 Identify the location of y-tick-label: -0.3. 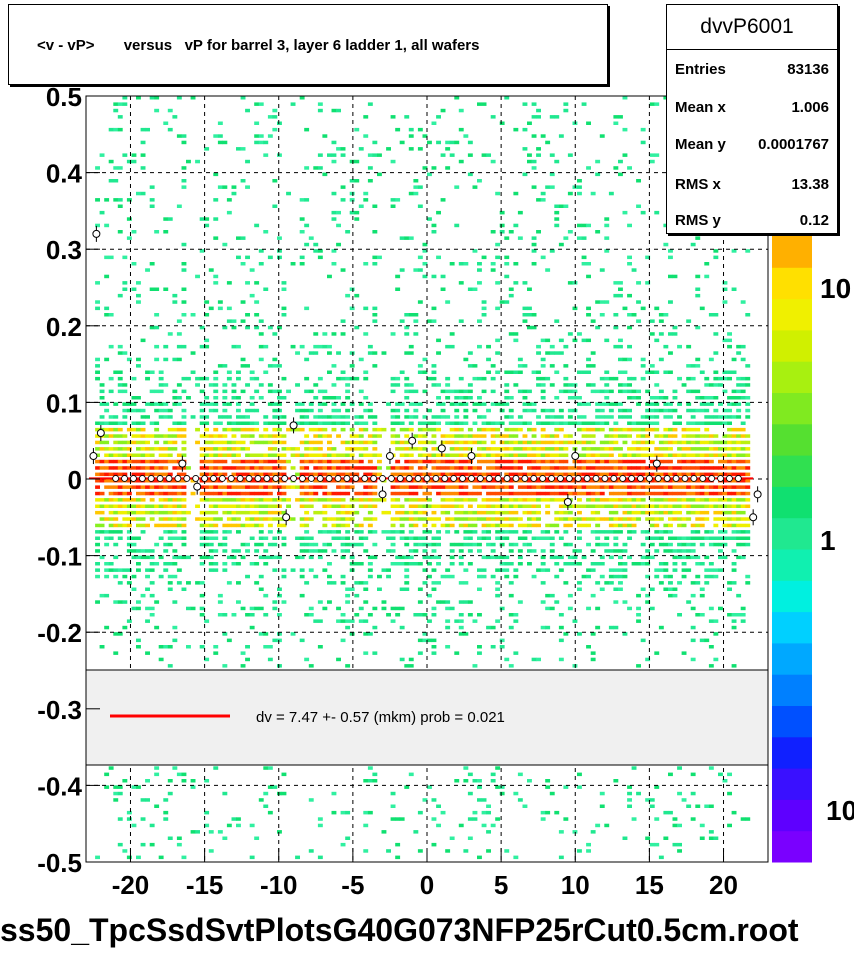
(59, 710).